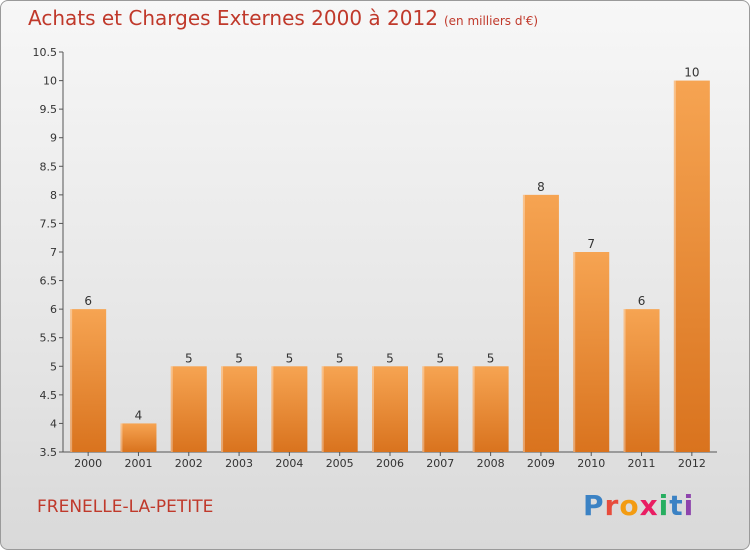 This screenshot has height=550, width=750. I want to click on y-tick-label: 6, so click(53, 309).